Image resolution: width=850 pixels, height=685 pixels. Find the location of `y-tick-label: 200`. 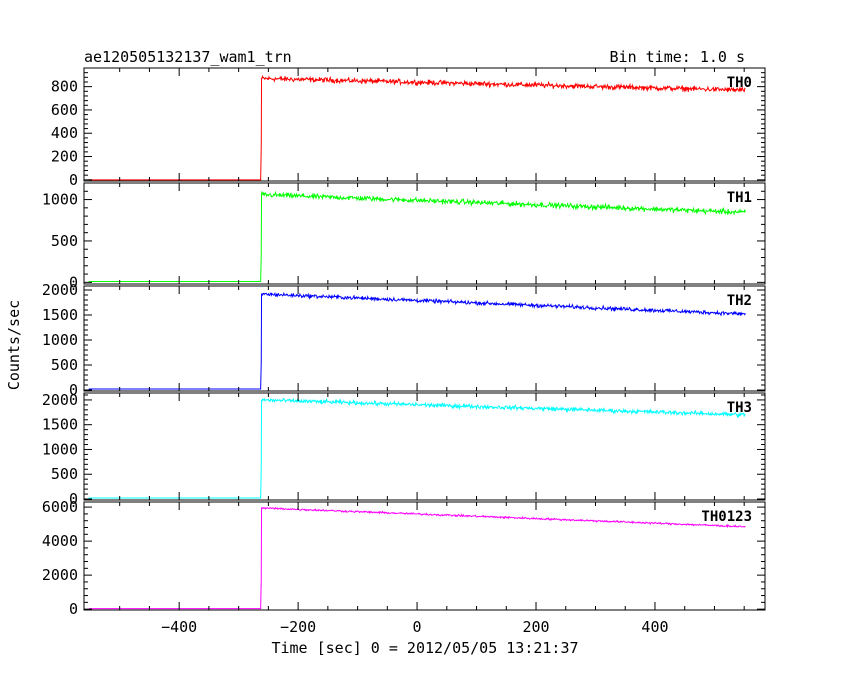

y-tick-label: 200 is located at coordinates (64, 157).